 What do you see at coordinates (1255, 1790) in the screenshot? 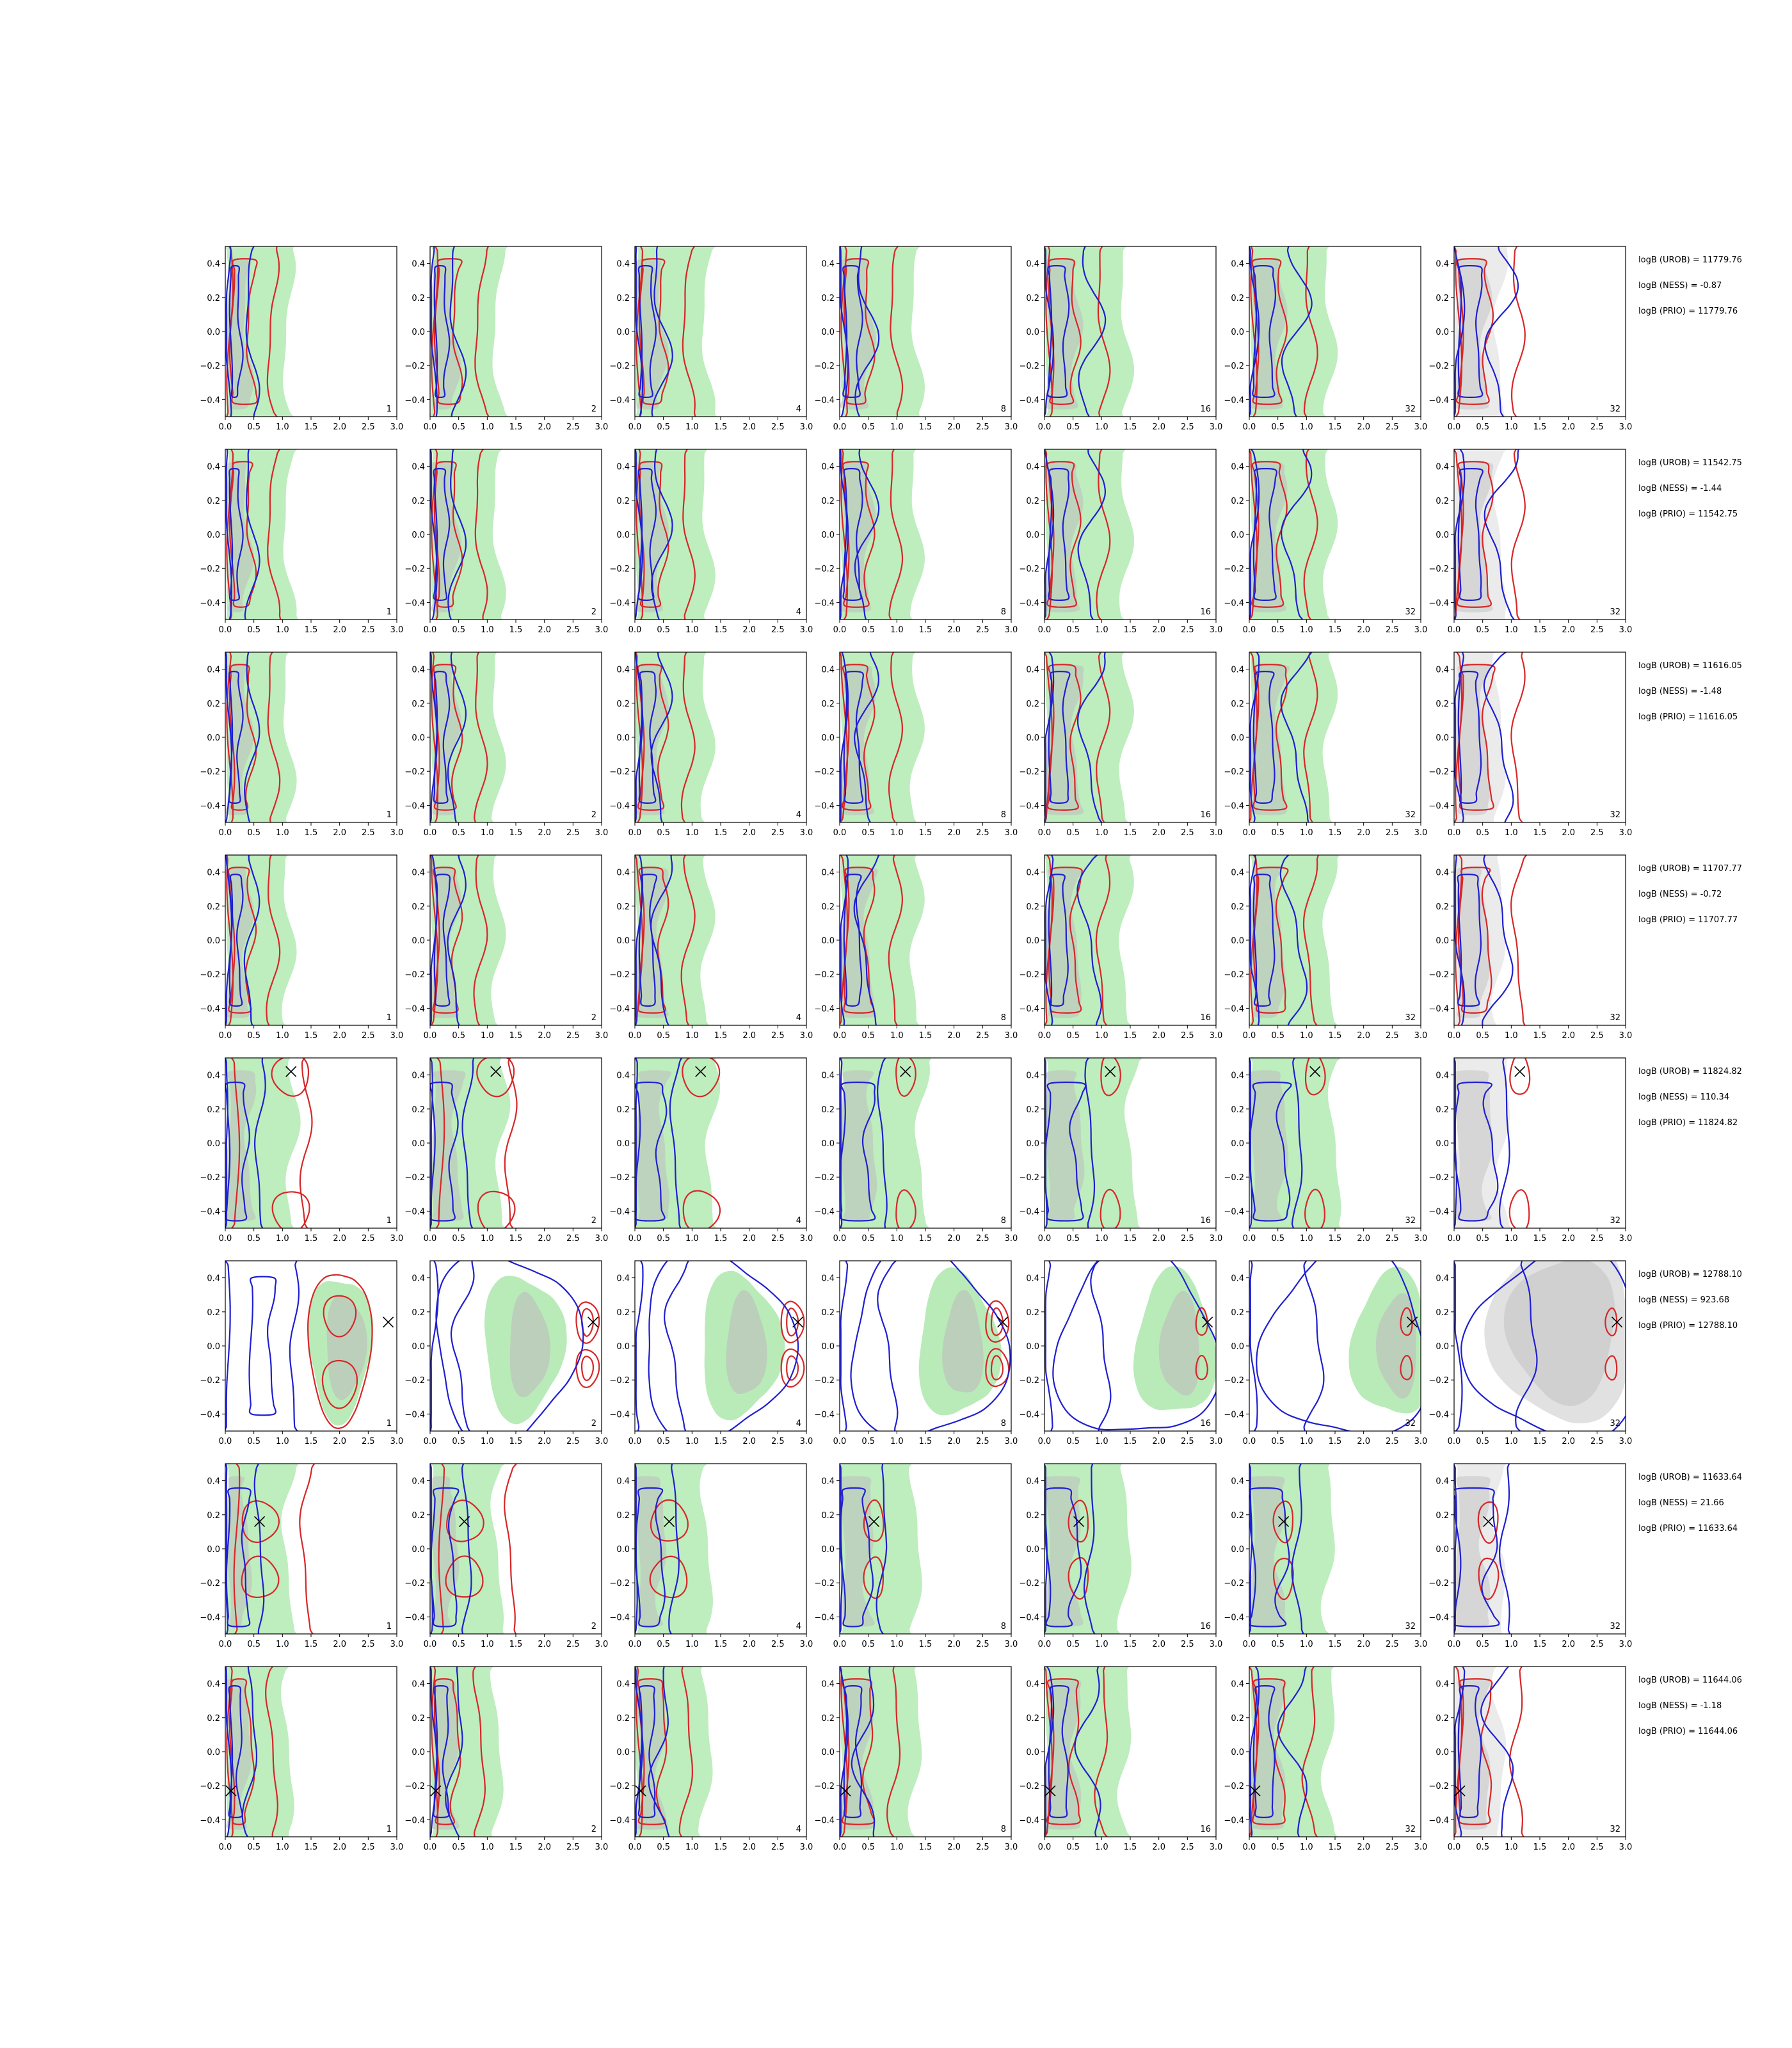
I see `true-value-marker` at bounding box center [1255, 1790].